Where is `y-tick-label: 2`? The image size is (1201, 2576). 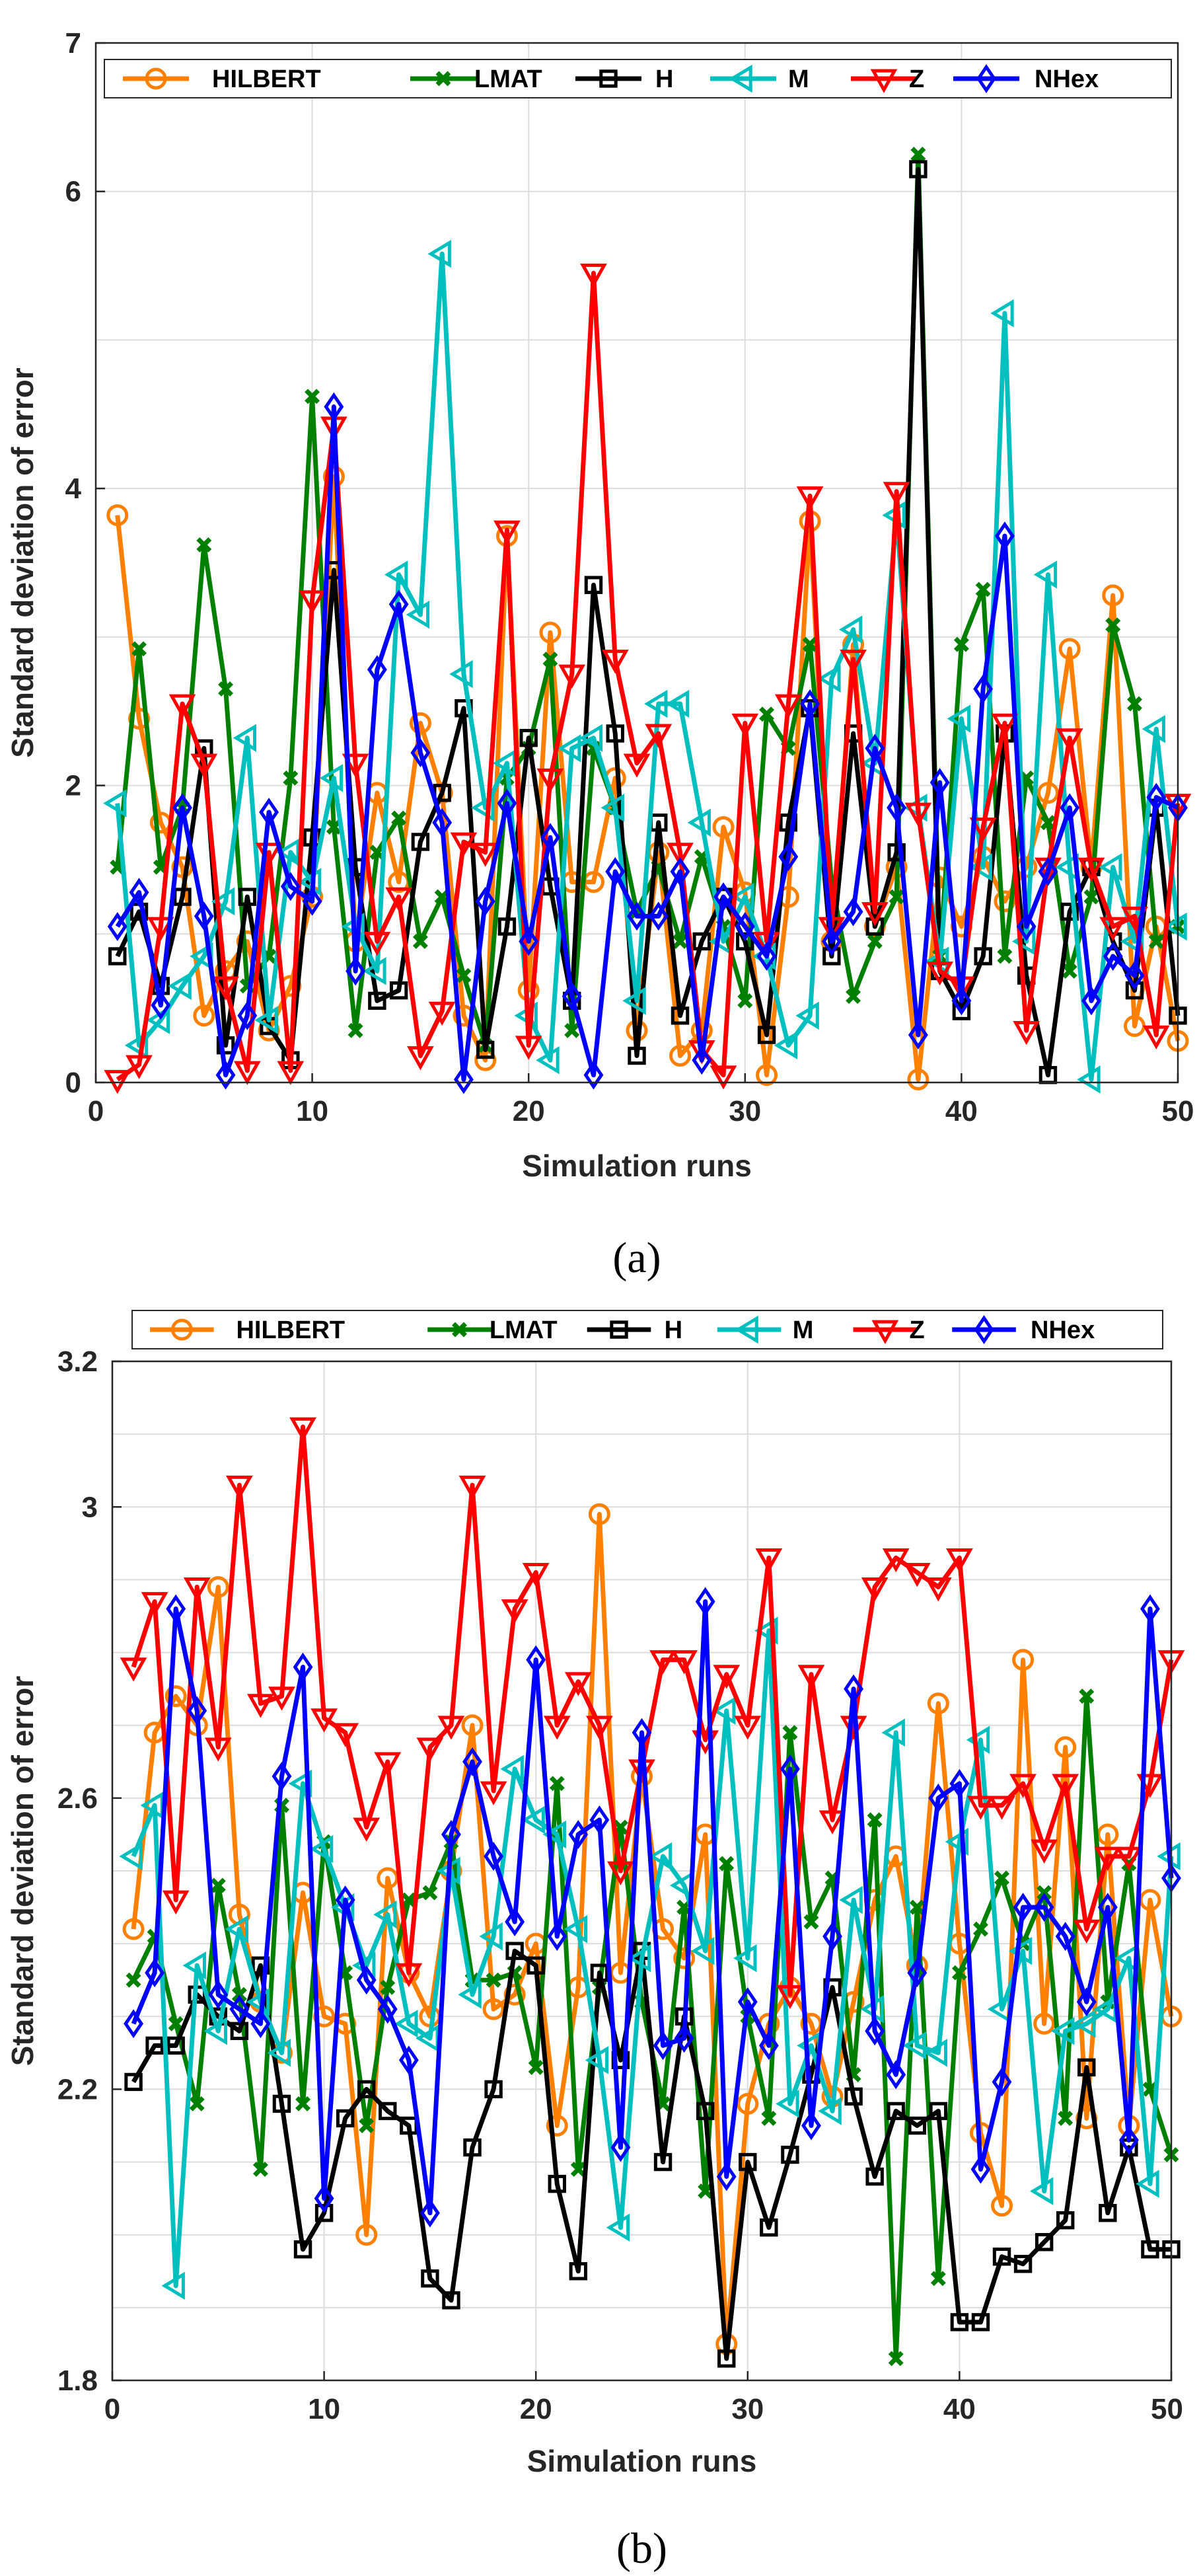
y-tick-label: 2 is located at coordinates (73, 786).